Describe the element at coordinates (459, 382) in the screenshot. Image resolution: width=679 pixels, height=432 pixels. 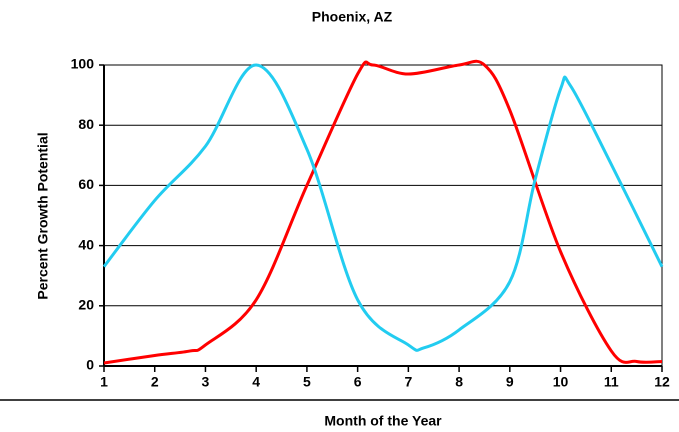
I see `x-tick-label: 8` at that location.